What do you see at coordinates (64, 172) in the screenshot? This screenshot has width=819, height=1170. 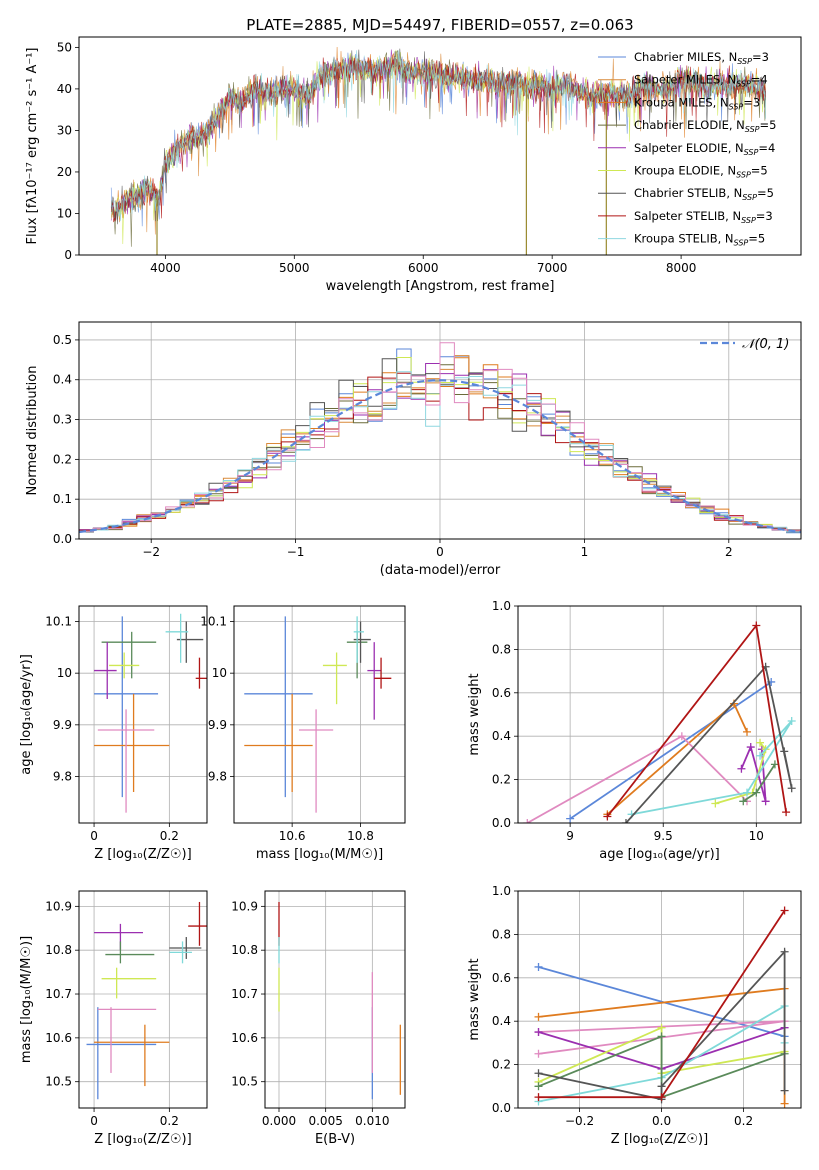 I see `y-tick-label: 20` at bounding box center [64, 172].